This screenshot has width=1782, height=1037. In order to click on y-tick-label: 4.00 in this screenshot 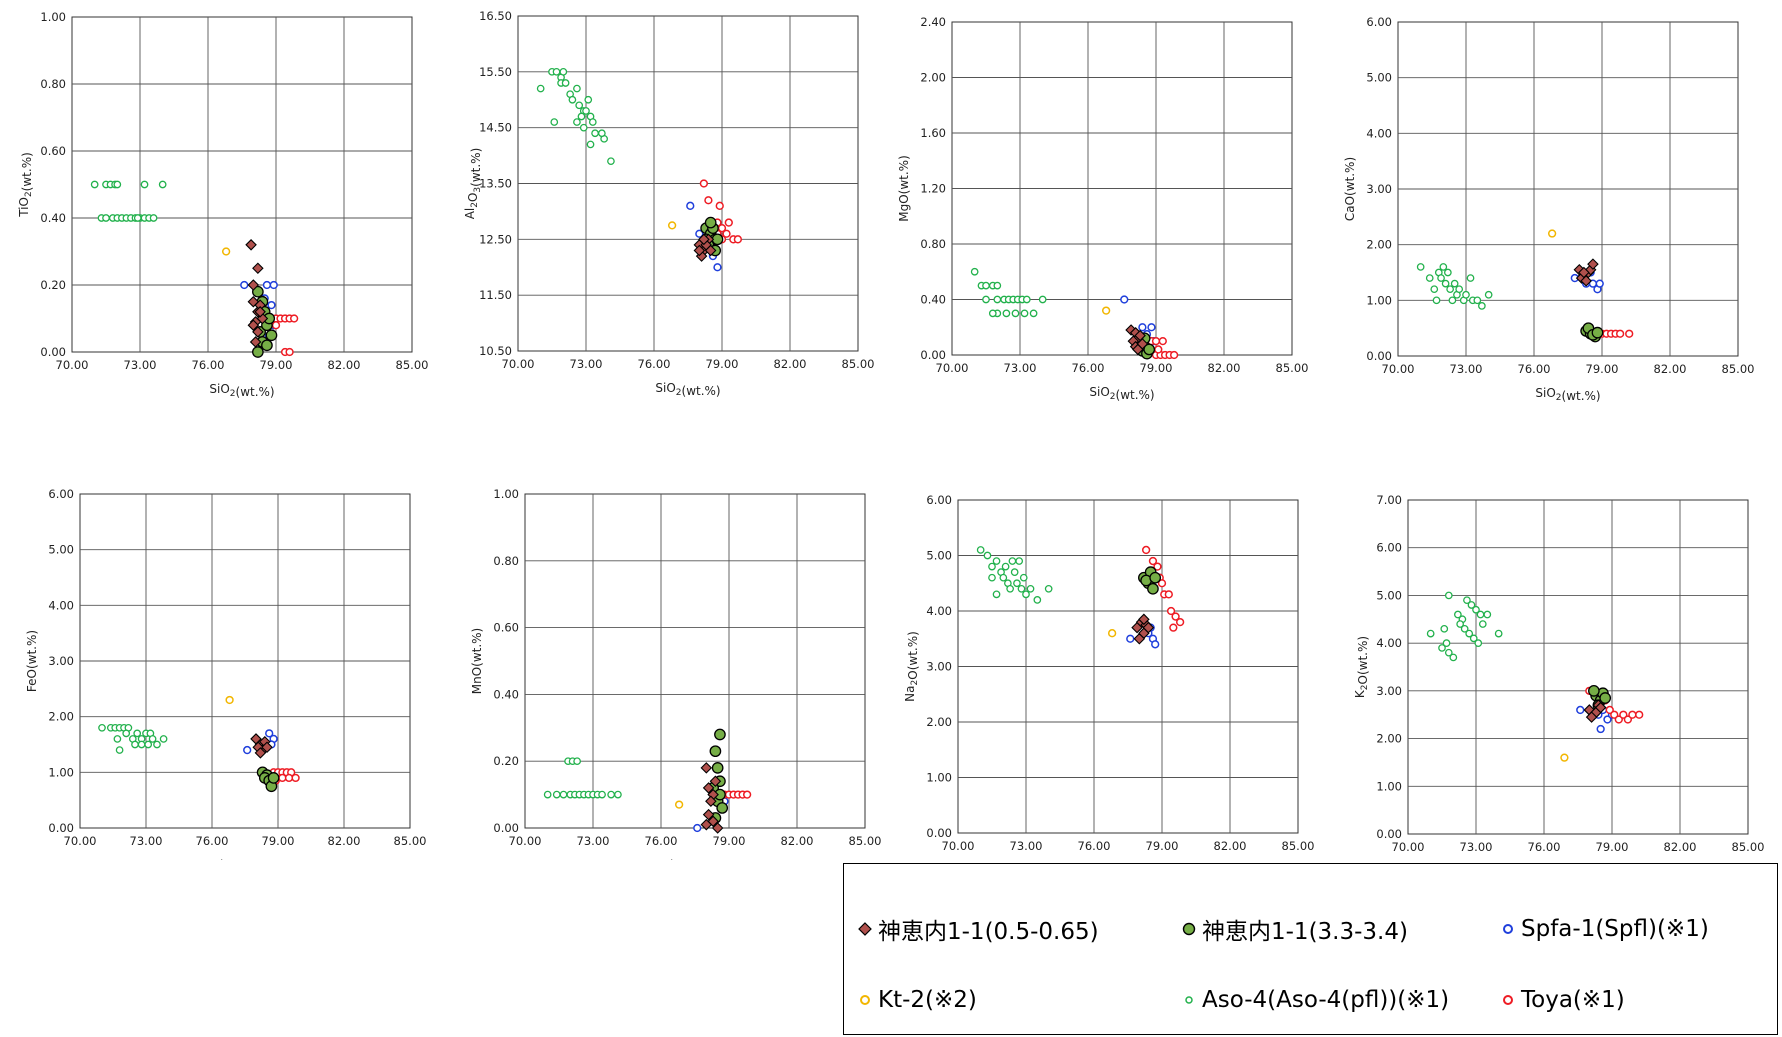, I will do `click(61, 605)`.